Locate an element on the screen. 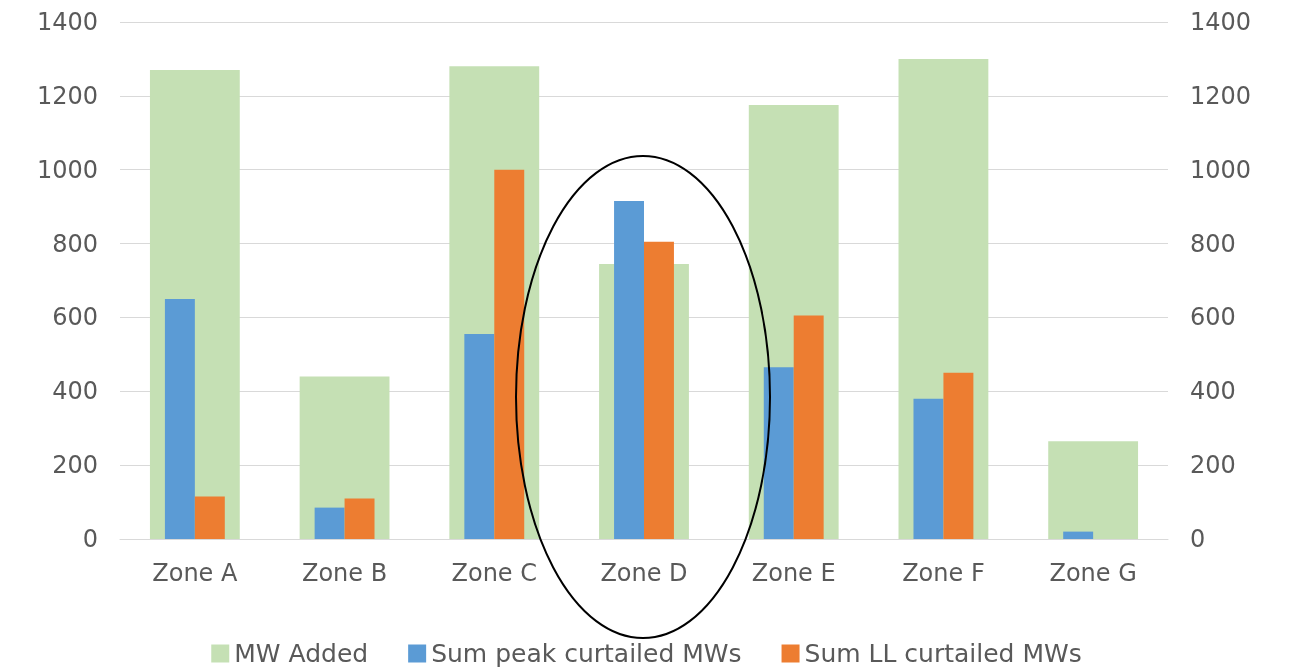  y2-tick-label: 400 is located at coordinates (1213, 391).